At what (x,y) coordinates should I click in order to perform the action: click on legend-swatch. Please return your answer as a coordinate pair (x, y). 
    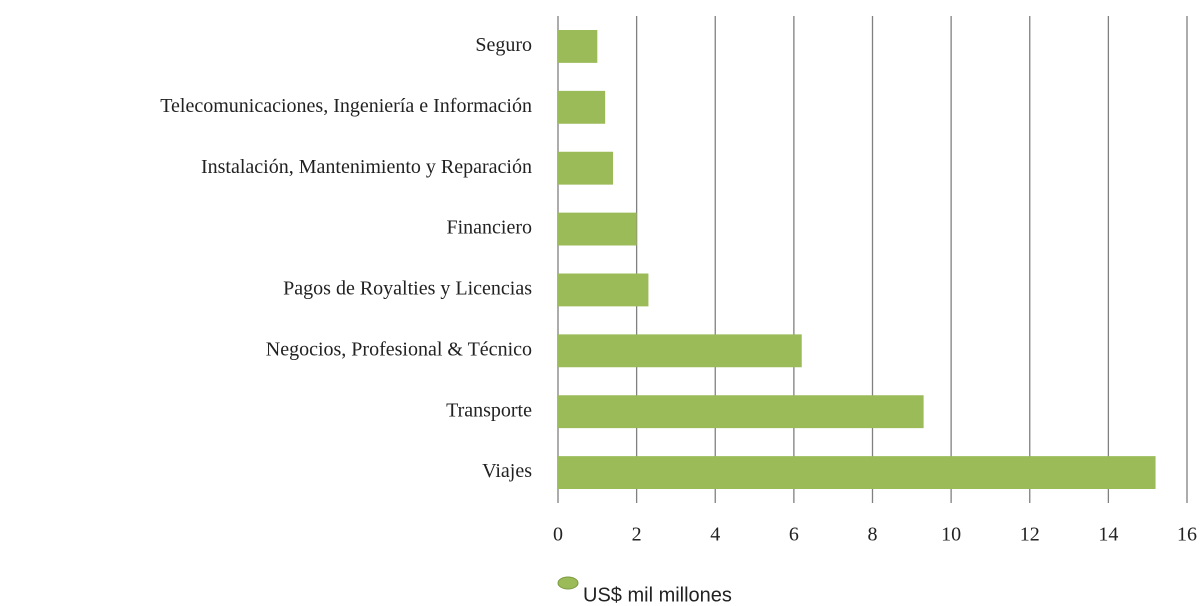
    Looking at the image, I should click on (568, 583).